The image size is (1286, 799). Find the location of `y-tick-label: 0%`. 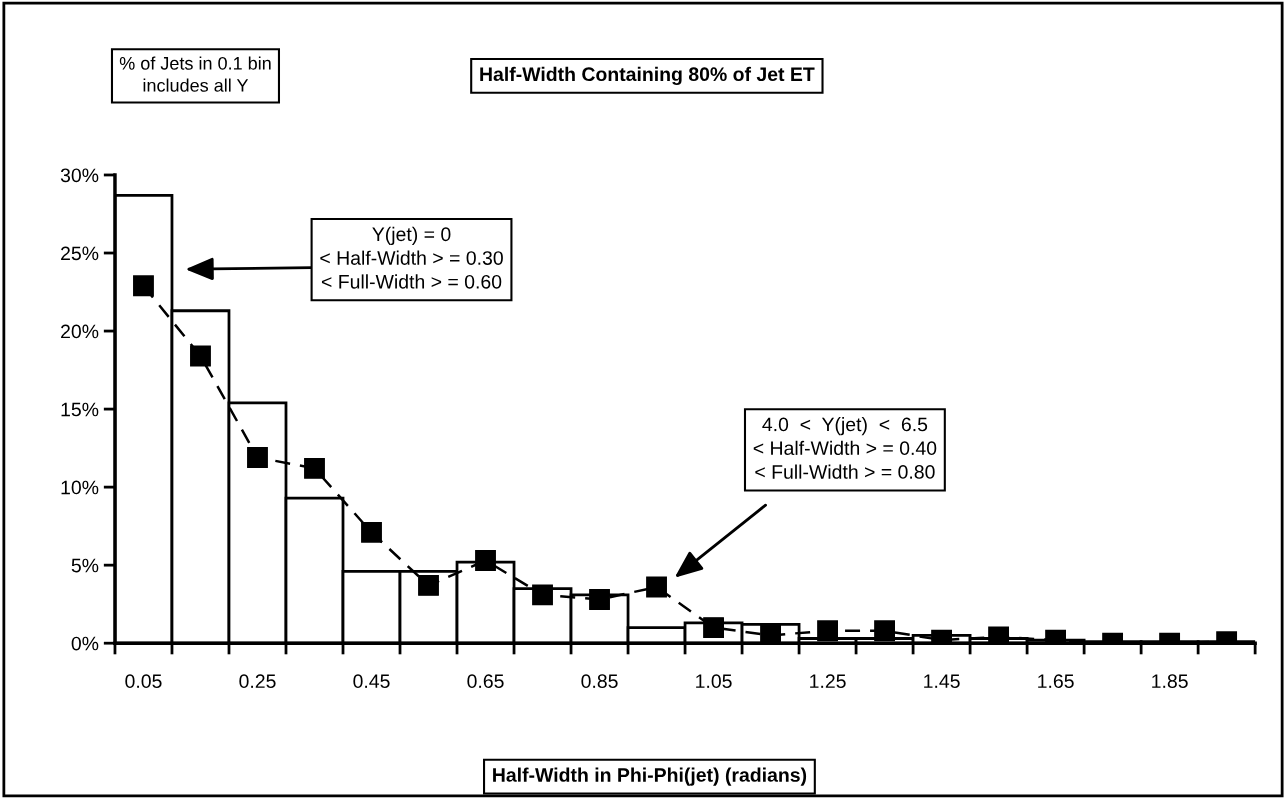

y-tick-label: 0% is located at coordinates (85, 643).